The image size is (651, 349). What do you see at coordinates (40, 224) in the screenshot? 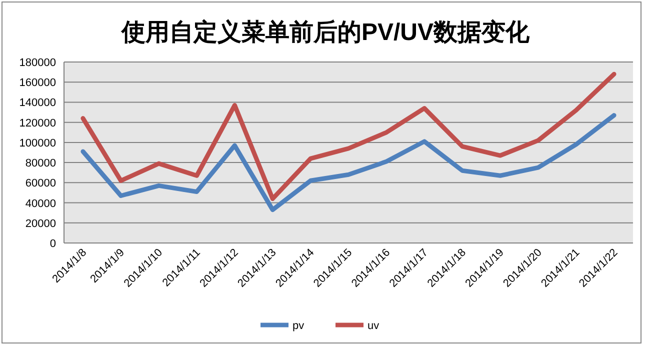
I see `y-tick-label: 20000` at bounding box center [40, 224].